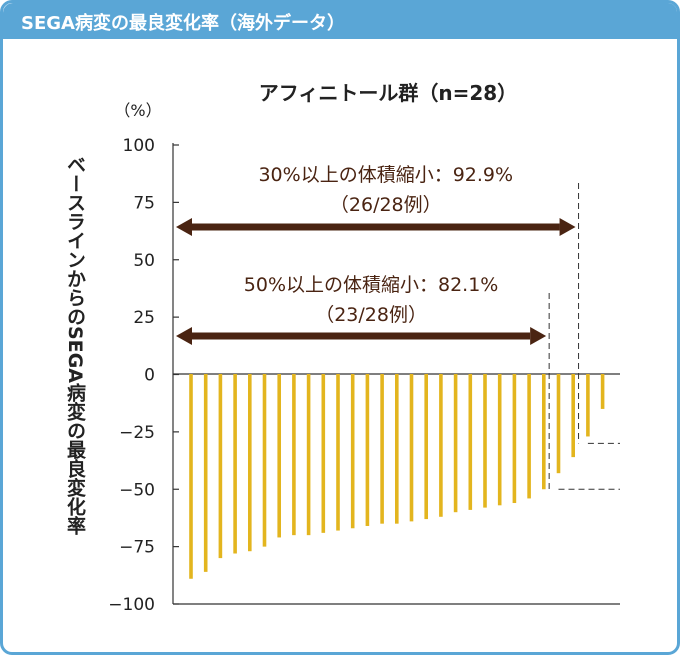  I want to click on reference-lines, so click(584, 336).